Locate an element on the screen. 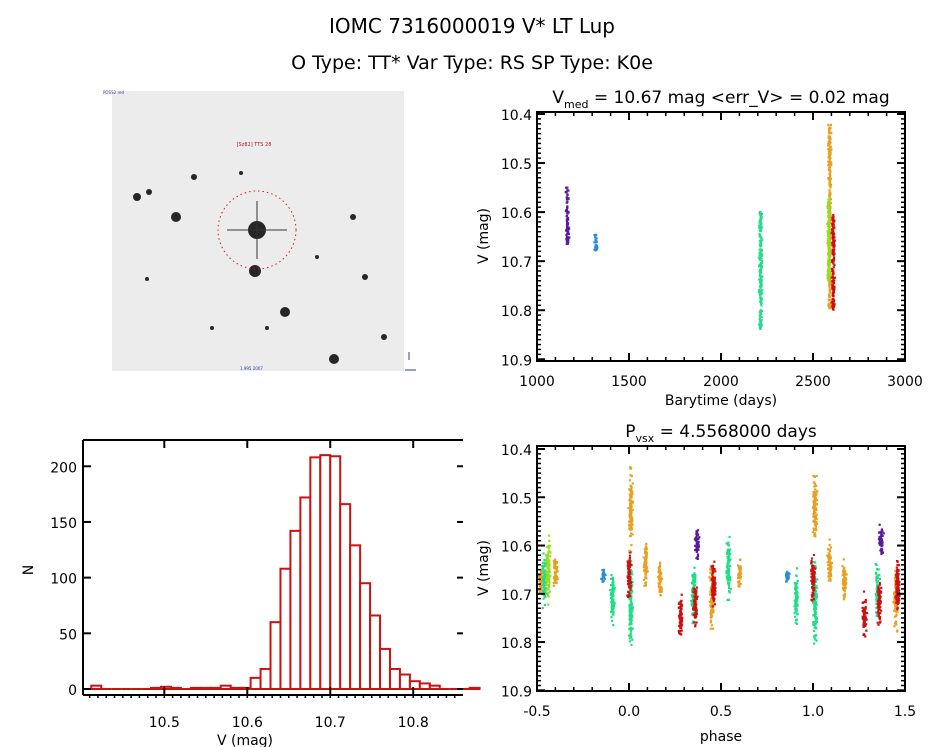 The image size is (944, 747). star is located at coordinates (241, 173).